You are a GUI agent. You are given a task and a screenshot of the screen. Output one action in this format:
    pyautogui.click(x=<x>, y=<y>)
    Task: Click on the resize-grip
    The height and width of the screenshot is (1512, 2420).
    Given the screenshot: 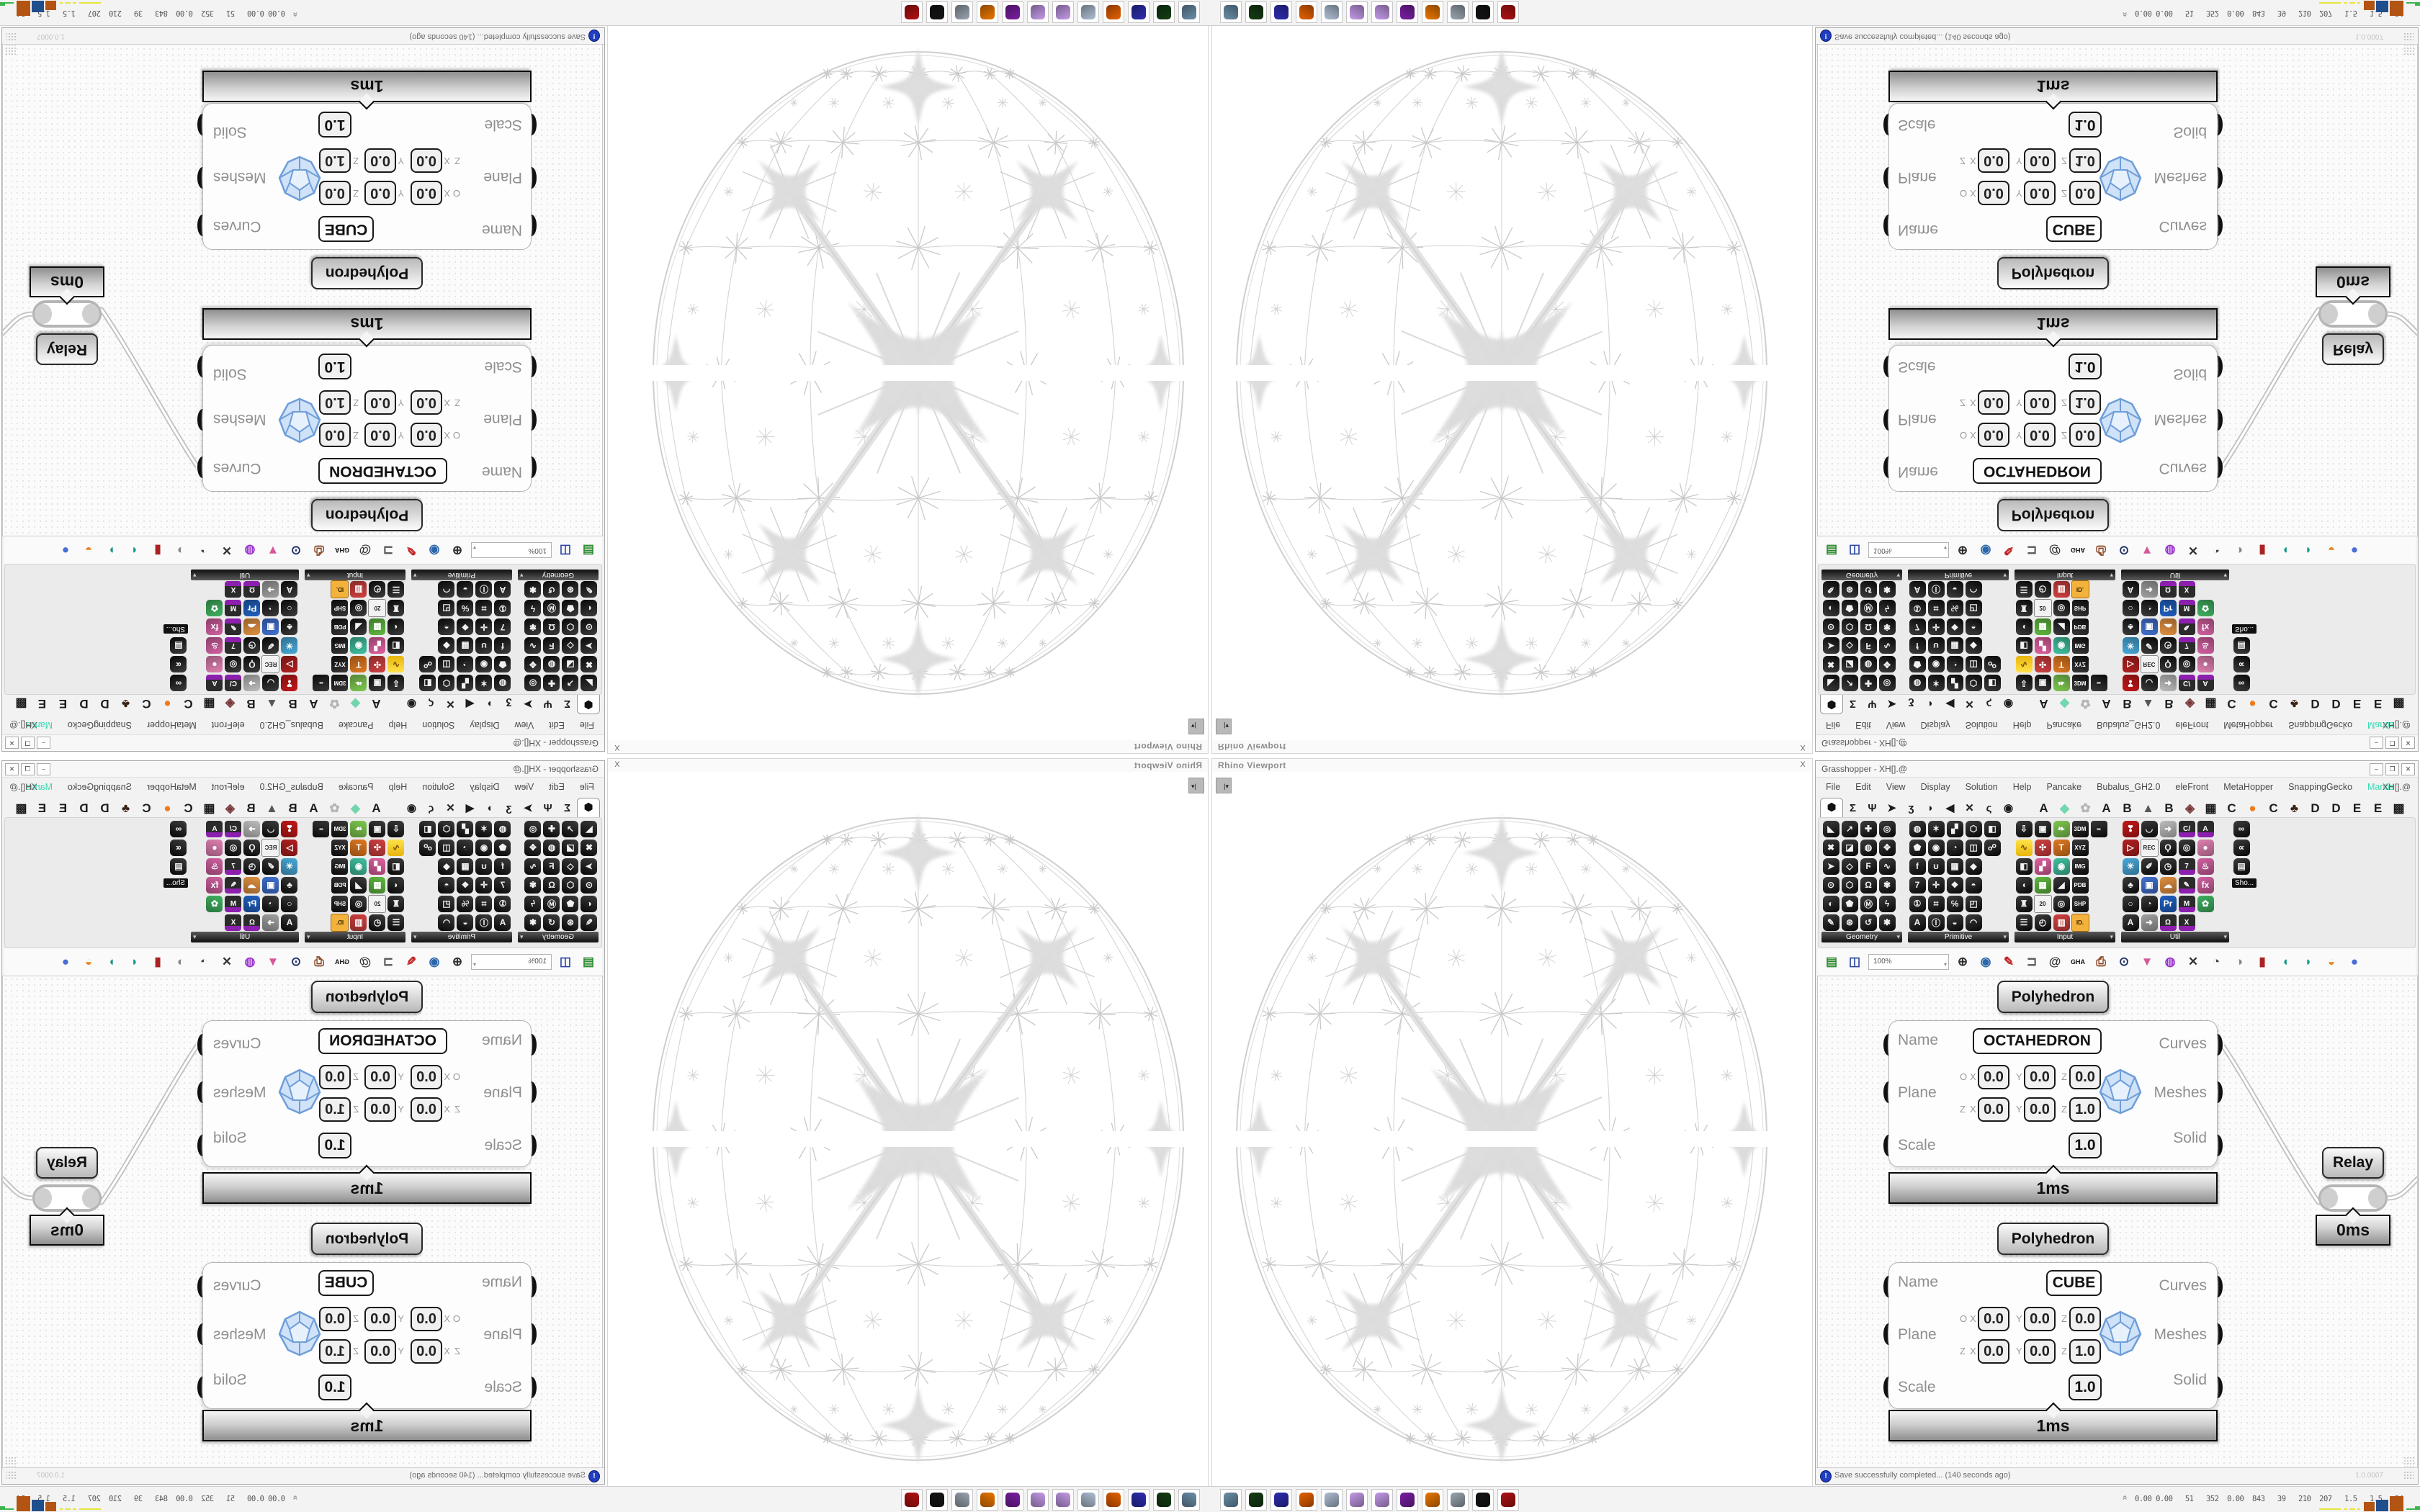 What is the action you would take?
    pyautogui.click(x=2408, y=1475)
    